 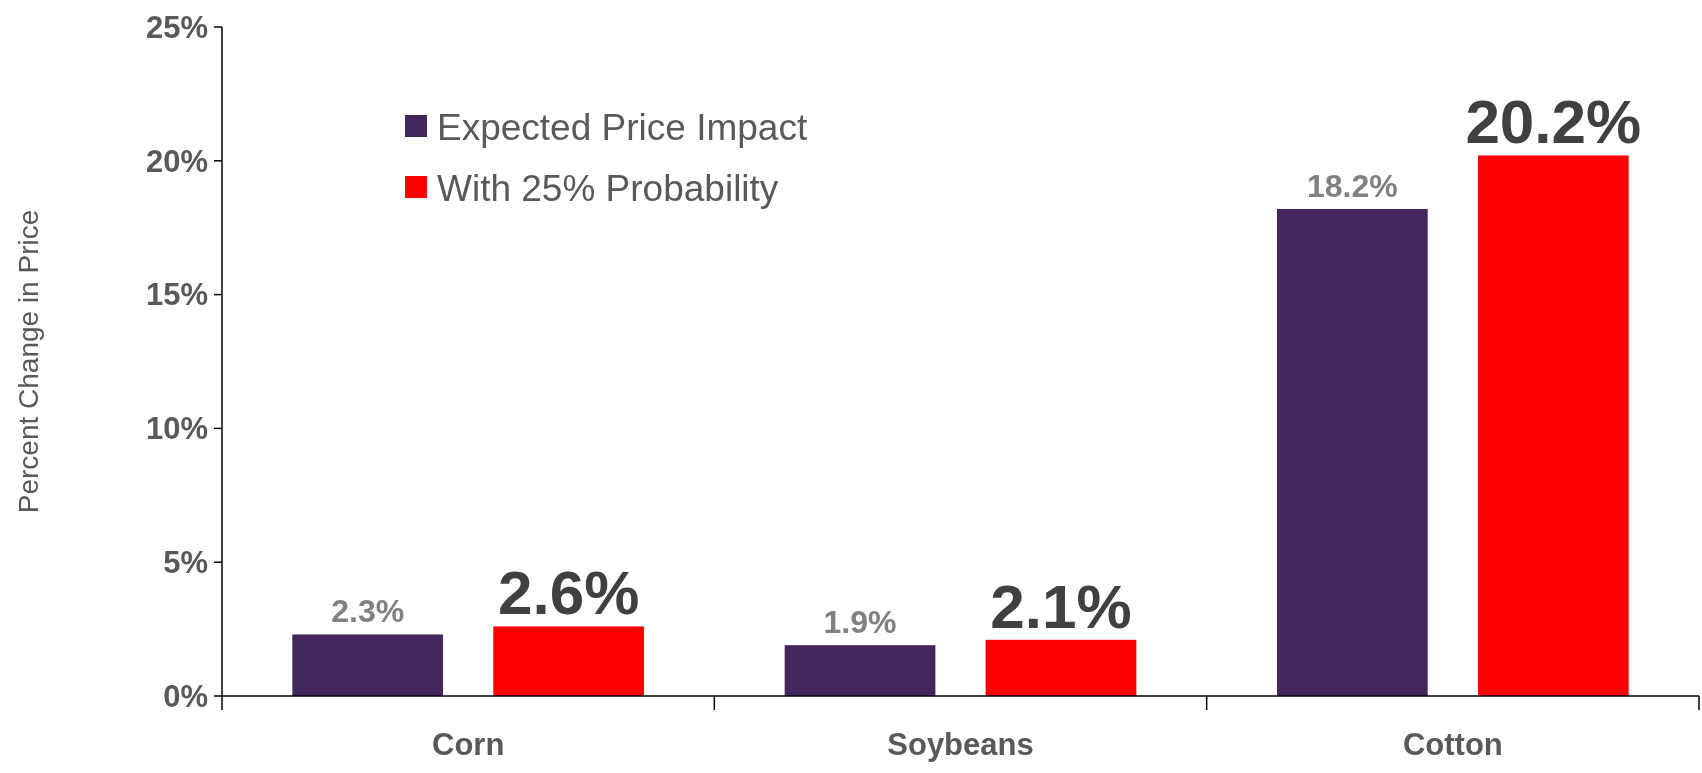 I want to click on y-tick-label: 20%, so click(x=176, y=161).